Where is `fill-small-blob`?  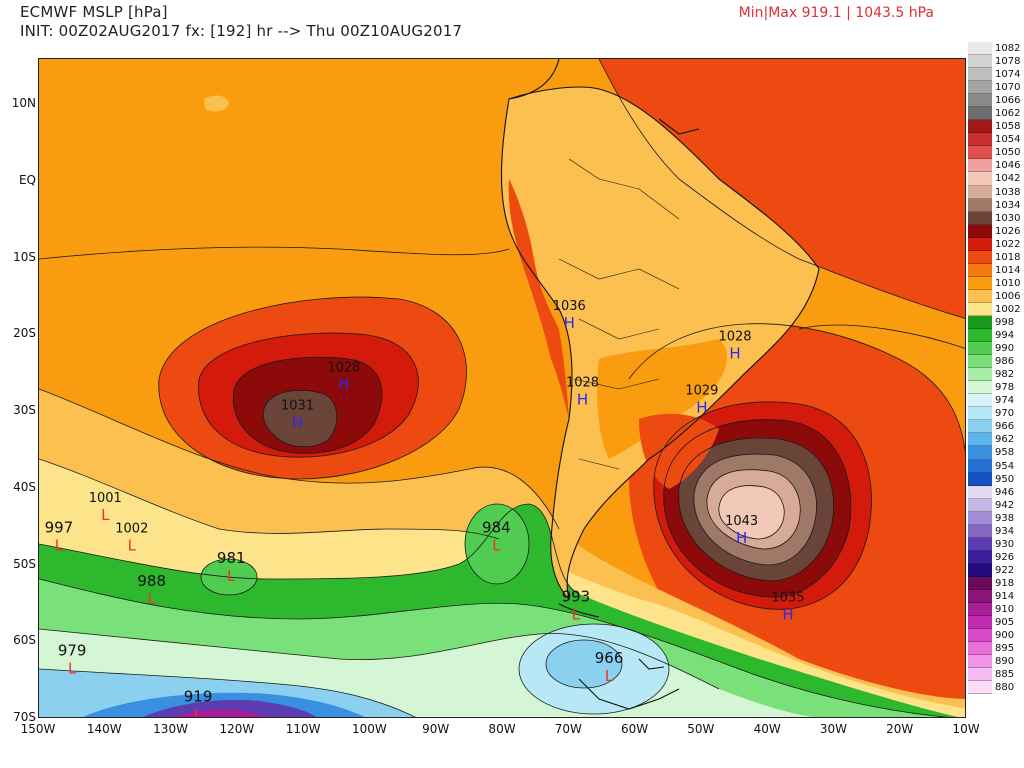
fill-small-blob is located at coordinates (216, 103).